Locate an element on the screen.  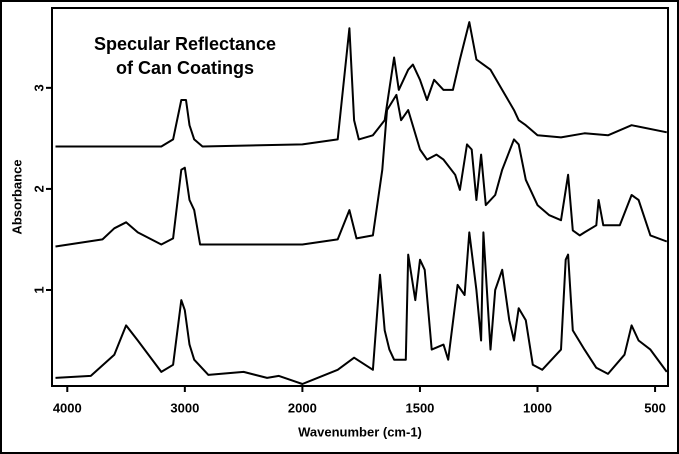
y-tick-label: 2 is located at coordinates (38, 188).